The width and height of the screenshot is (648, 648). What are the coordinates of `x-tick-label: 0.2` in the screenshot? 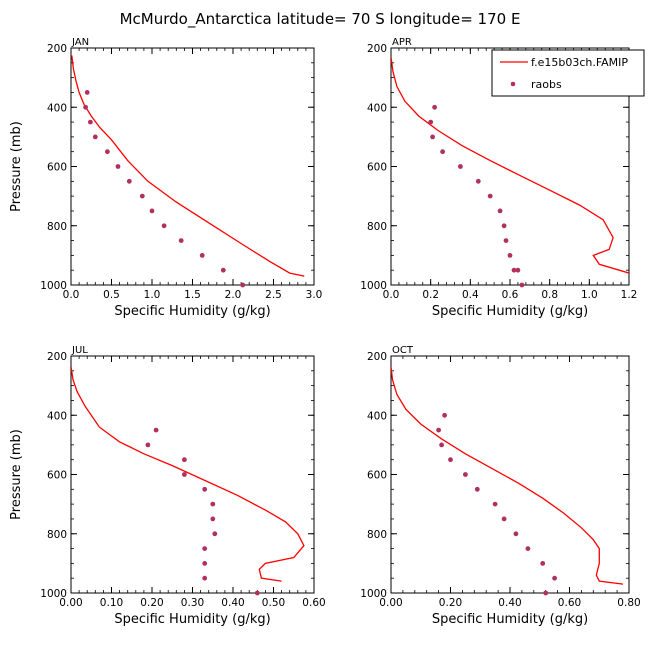 It's located at (430, 295).